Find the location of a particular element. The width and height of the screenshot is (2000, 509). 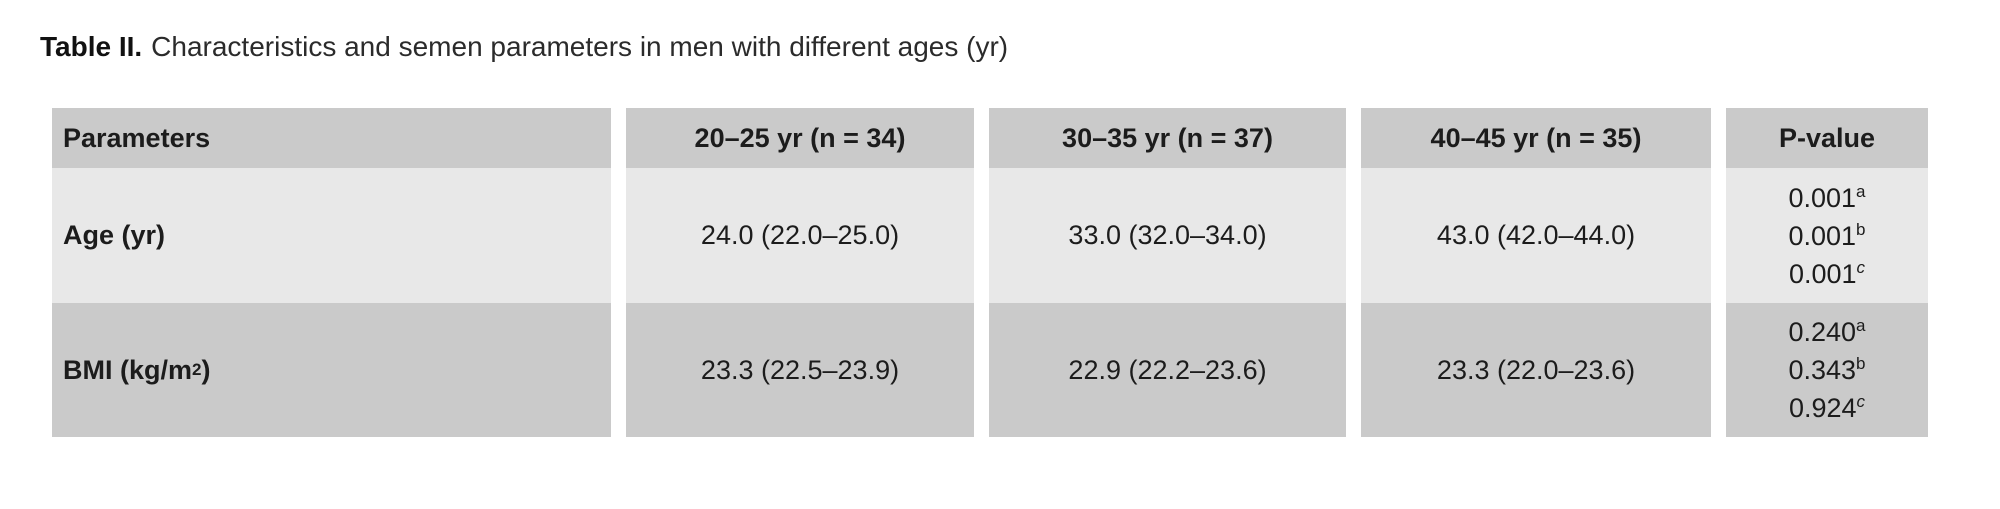

column-header-age-20-25: 20–25 yr (n = 34) is located at coordinates (800, 138).